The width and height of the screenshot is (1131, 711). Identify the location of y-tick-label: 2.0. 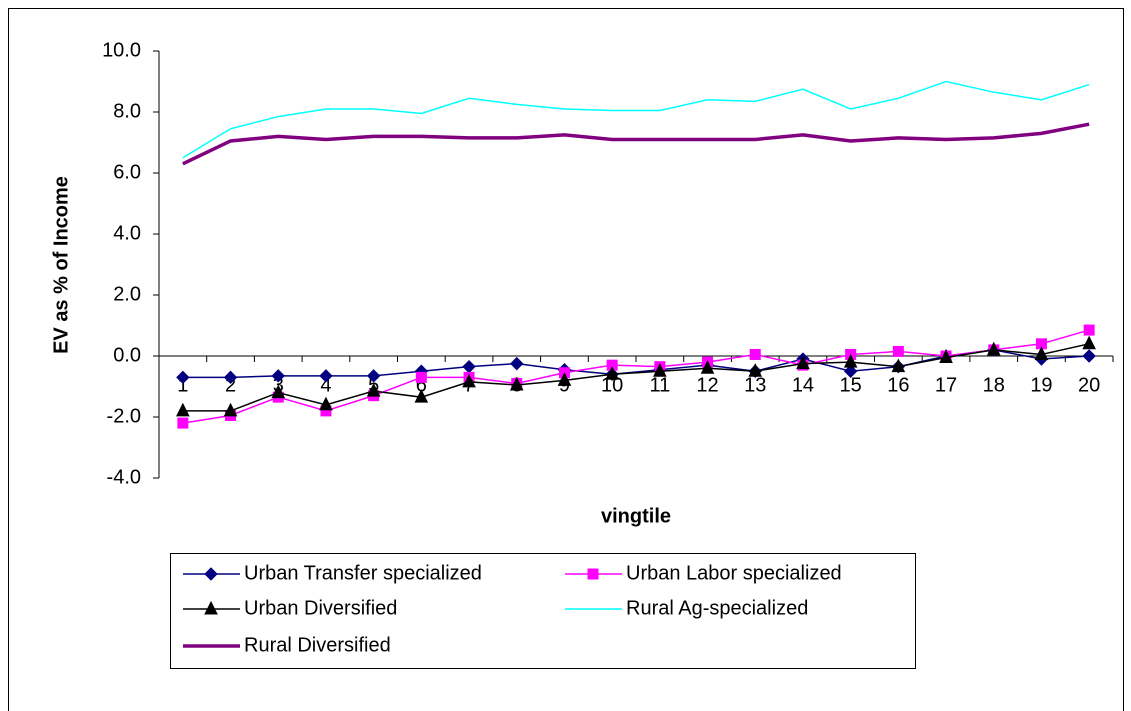
(127, 294).